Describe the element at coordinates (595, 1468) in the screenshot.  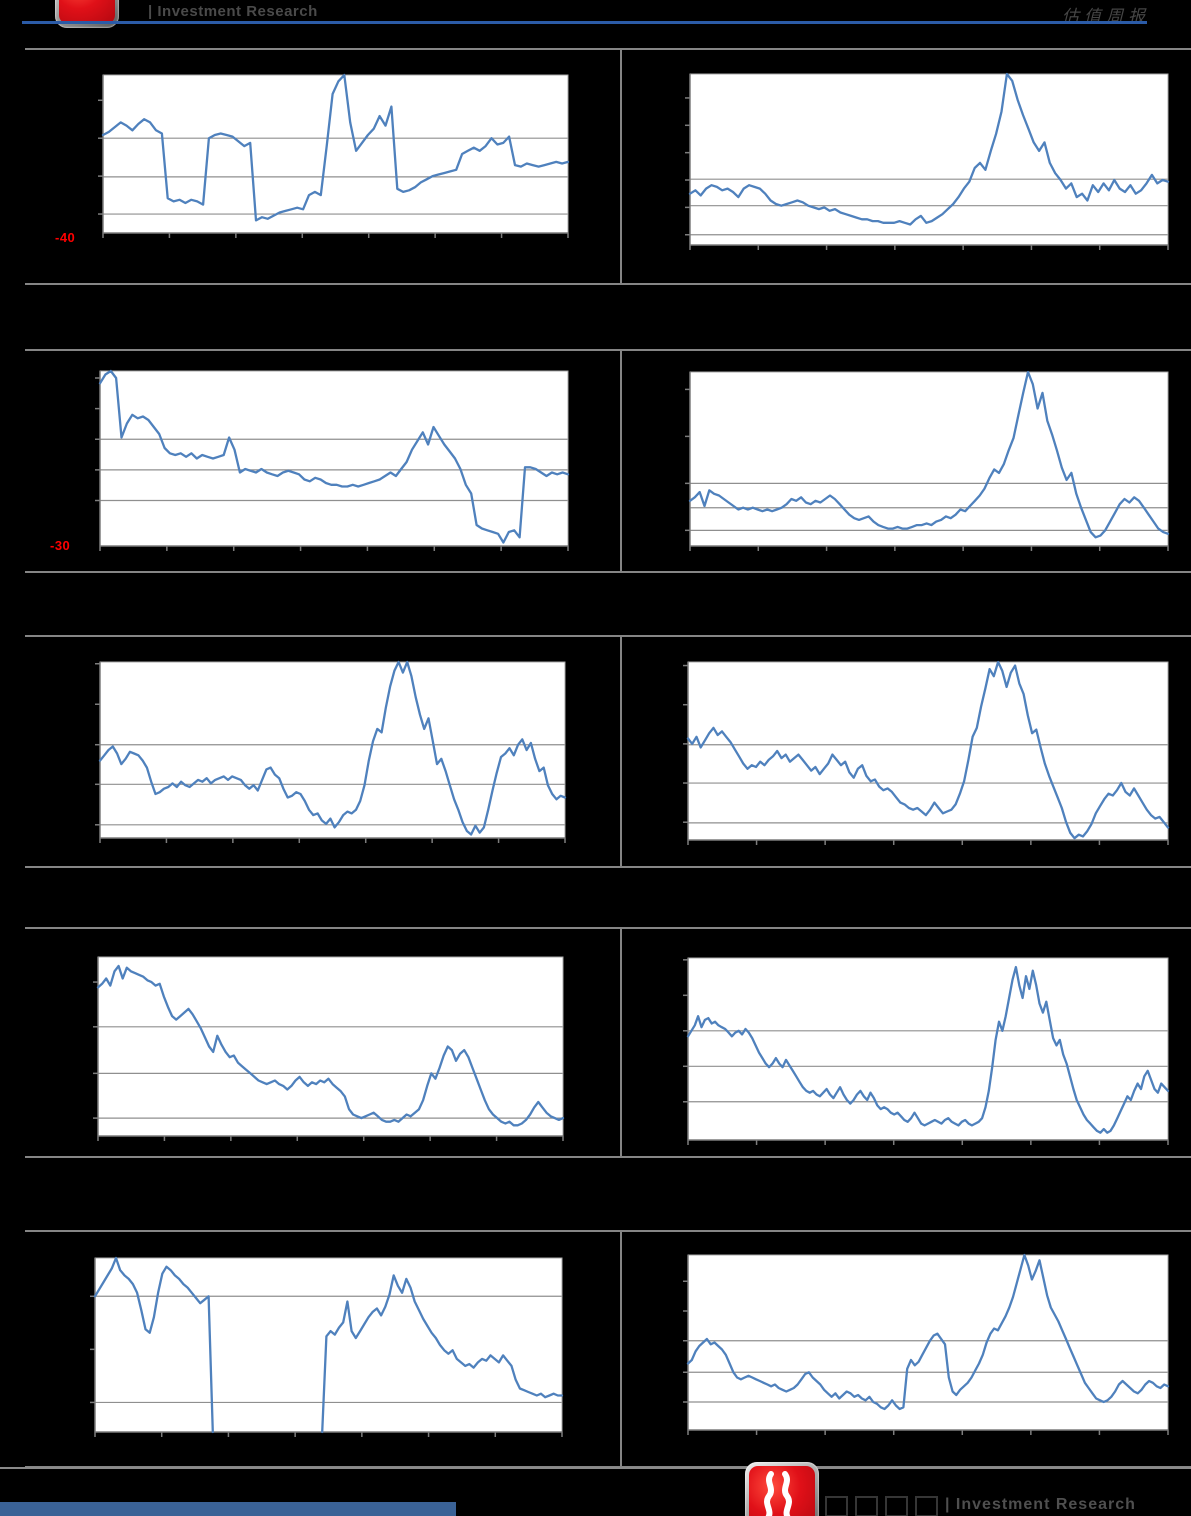
I see `footer-rule` at that location.